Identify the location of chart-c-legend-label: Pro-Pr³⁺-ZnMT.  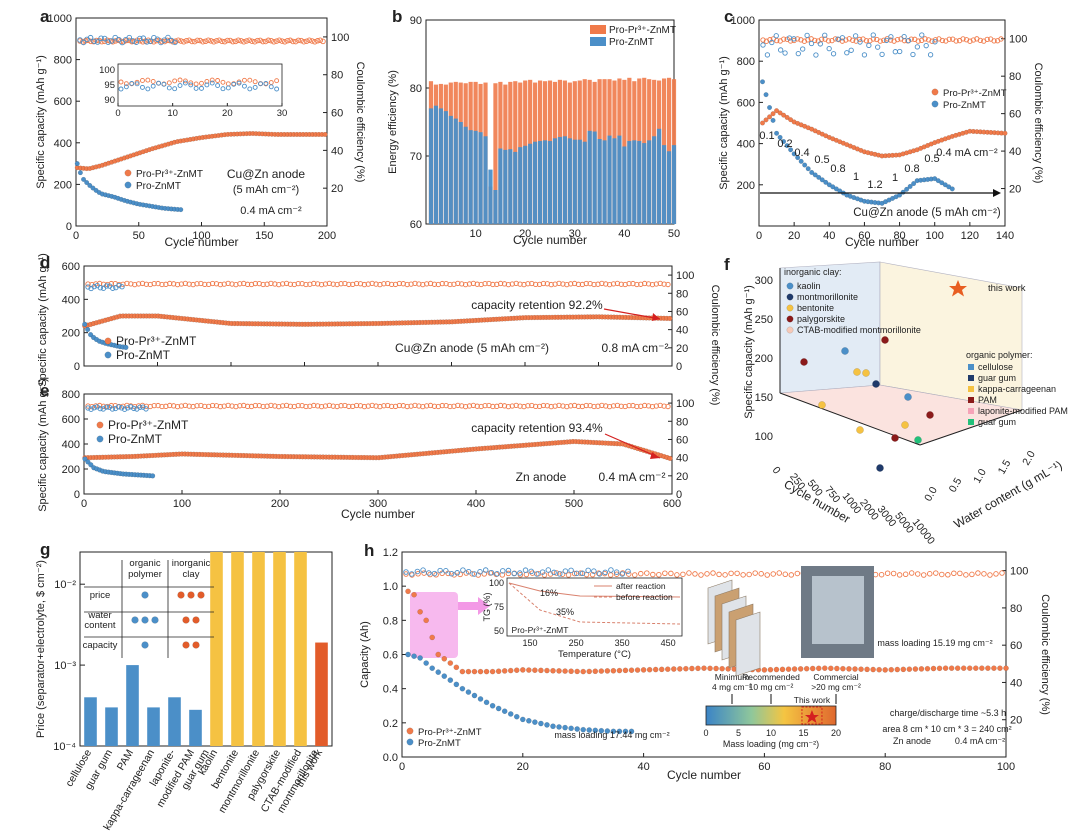
(975, 93).